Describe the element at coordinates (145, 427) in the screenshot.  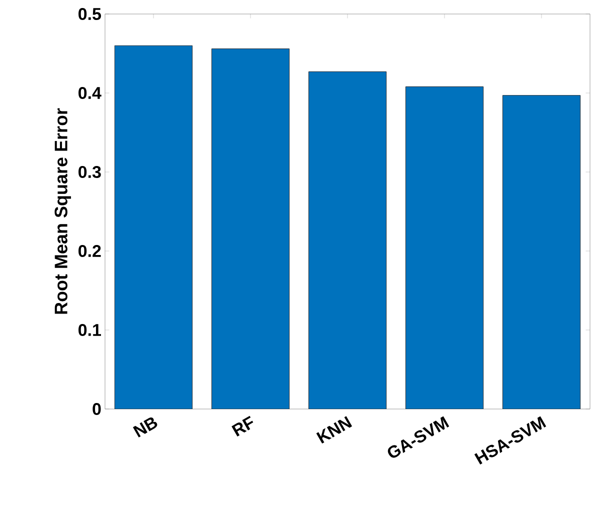
I see `x-tick-label: NB` at that location.